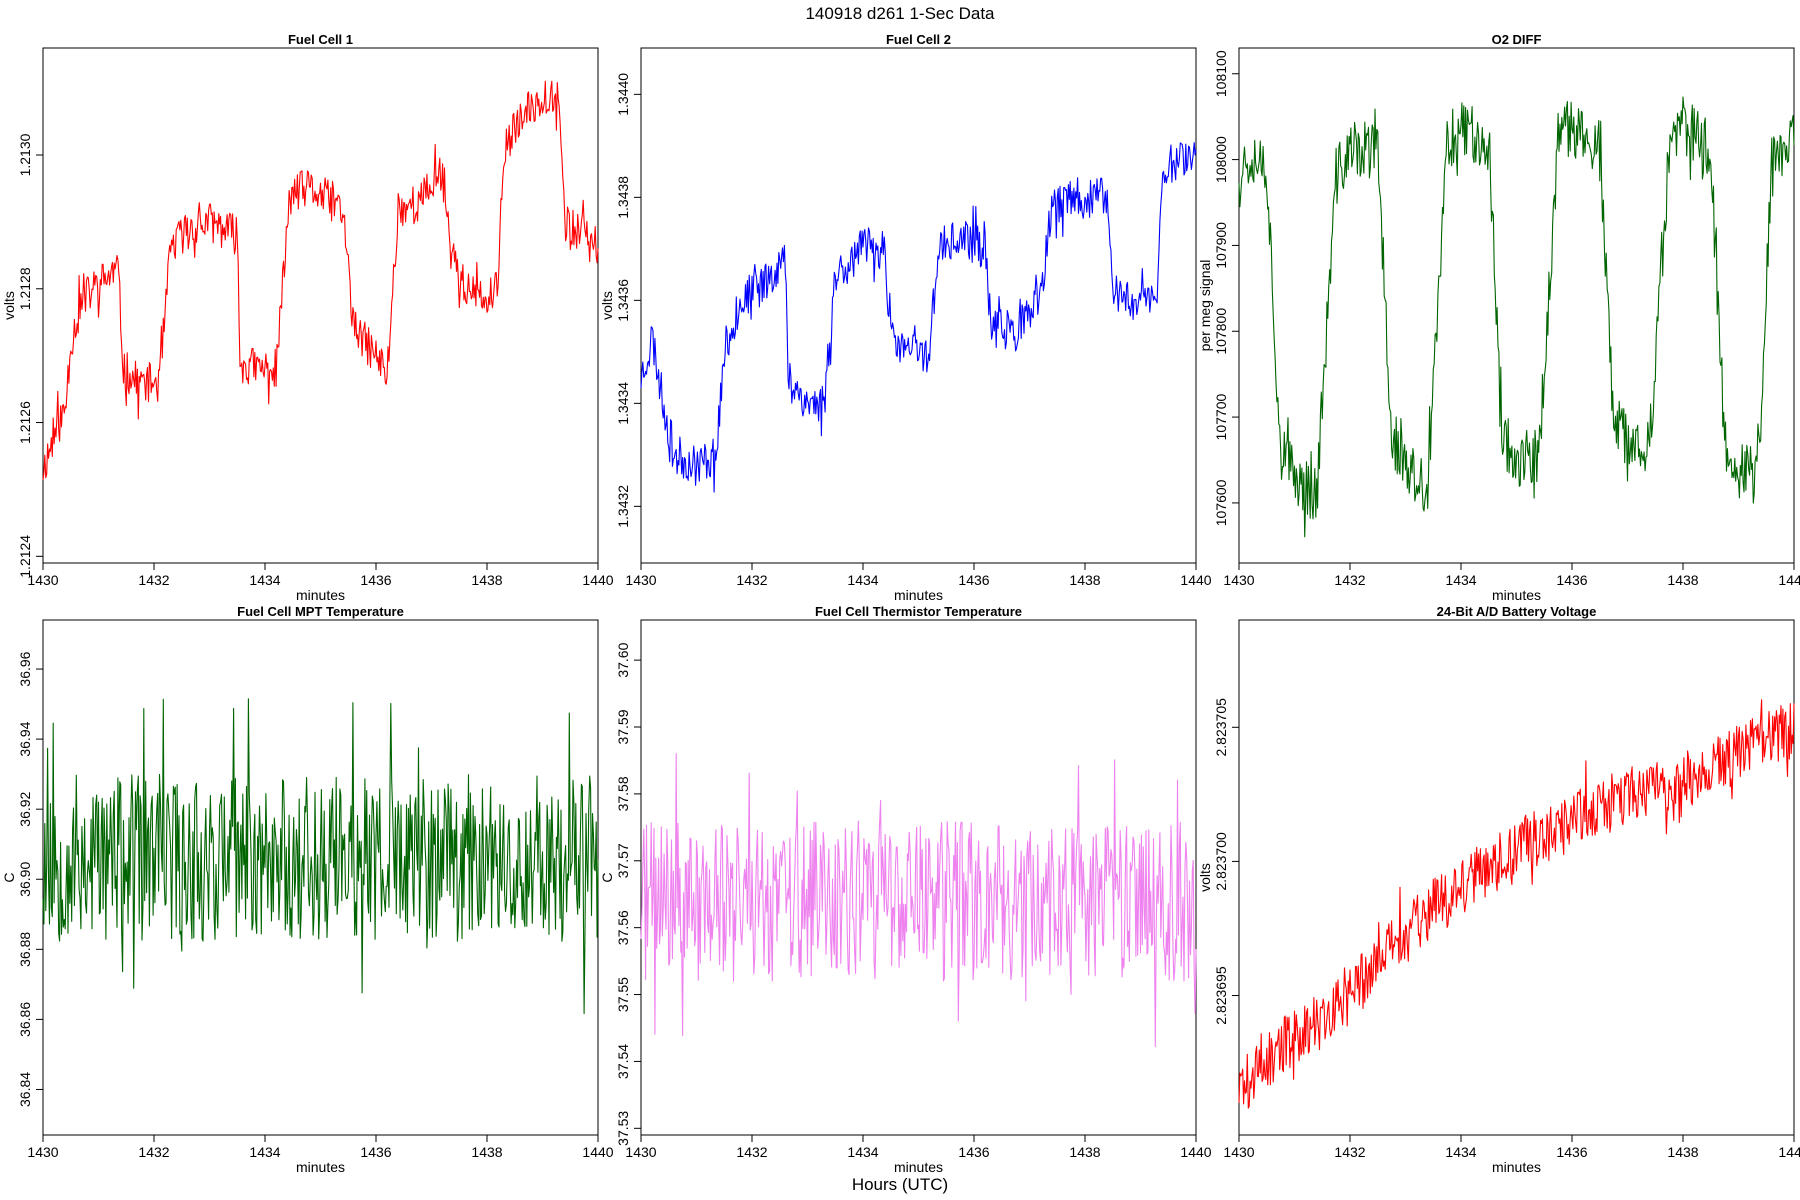 Image resolution: width=1800 pixels, height=1200 pixels. What do you see at coordinates (1221, 245) in the screenshot?
I see `y-tick-label: 107900` at bounding box center [1221, 245].